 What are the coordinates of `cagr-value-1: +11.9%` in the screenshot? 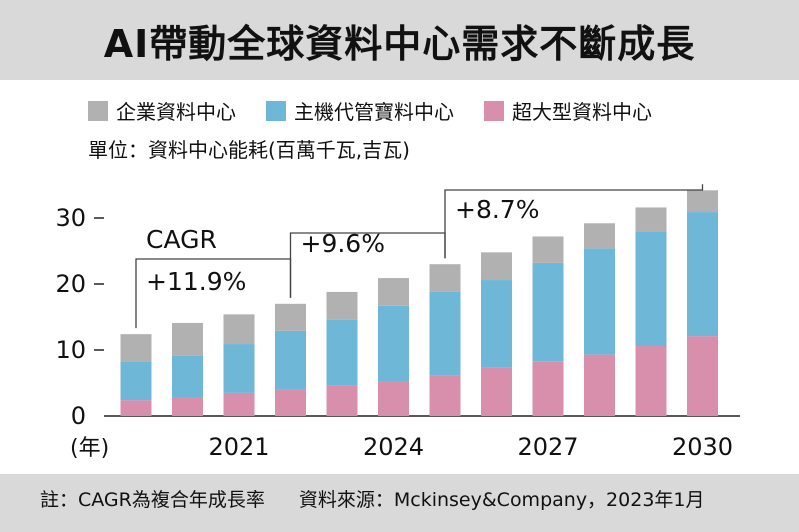 It's located at (196, 281).